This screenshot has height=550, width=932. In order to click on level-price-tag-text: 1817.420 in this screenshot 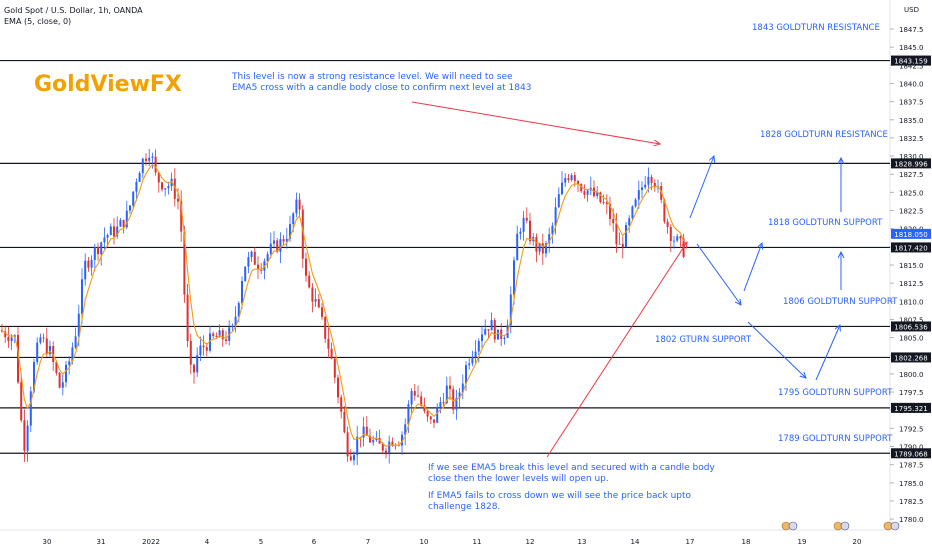, I will do `click(910, 248)`.